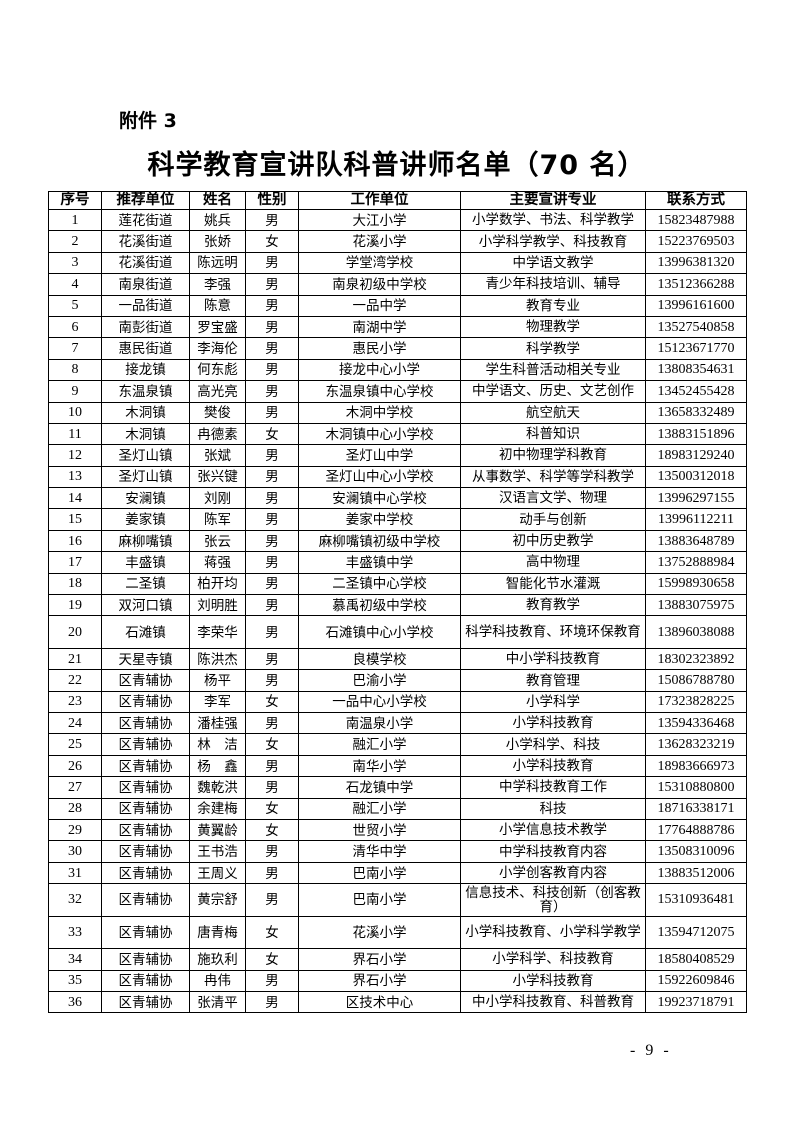  I want to click on cell-index: 8, so click(75, 370).